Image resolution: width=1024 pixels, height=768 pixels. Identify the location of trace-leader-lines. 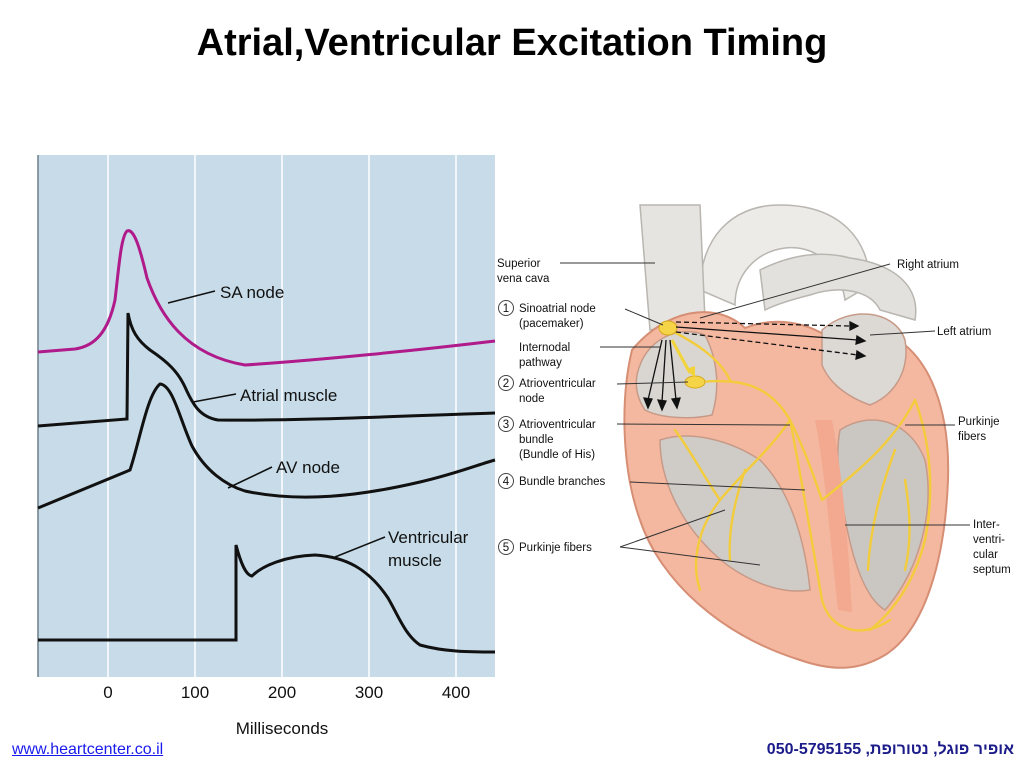
(276, 424).